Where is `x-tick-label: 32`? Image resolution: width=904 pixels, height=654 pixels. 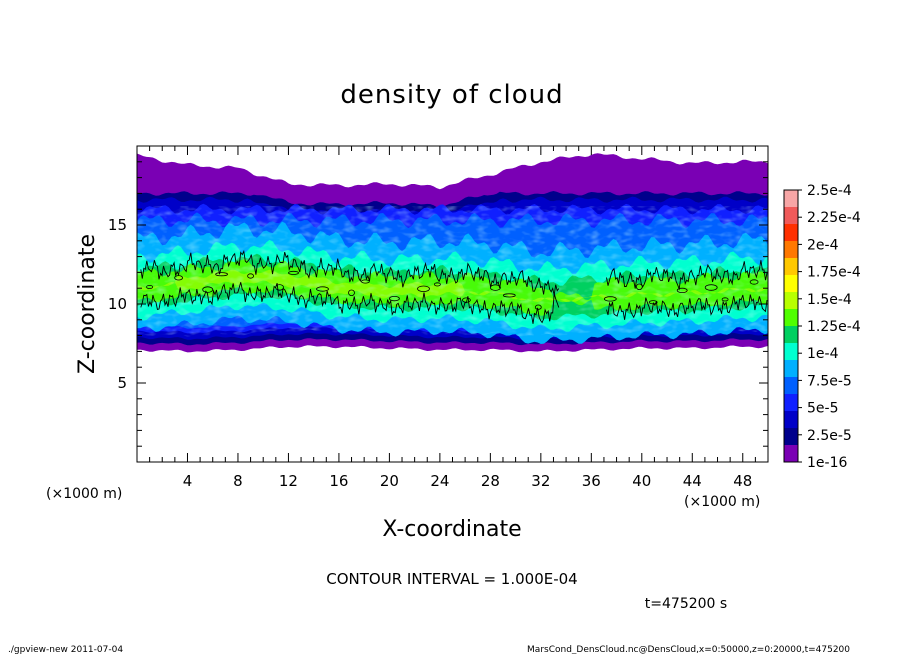 x-tick-label: 32 is located at coordinates (540, 481).